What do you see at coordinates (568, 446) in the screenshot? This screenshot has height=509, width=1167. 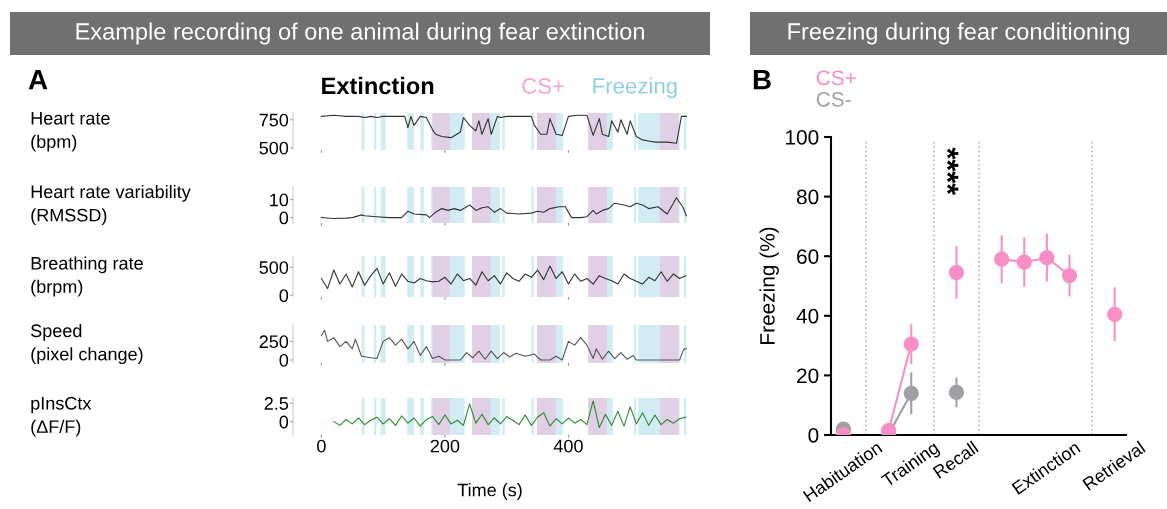 I see `x-tick-label: 400` at bounding box center [568, 446].